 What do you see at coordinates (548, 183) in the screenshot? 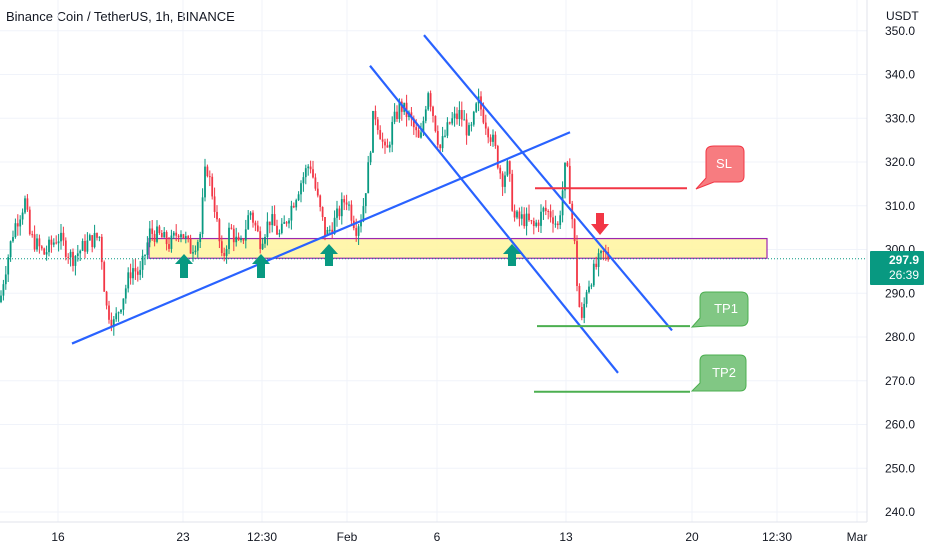
I see `channel-upper-line` at bounding box center [548, 183].